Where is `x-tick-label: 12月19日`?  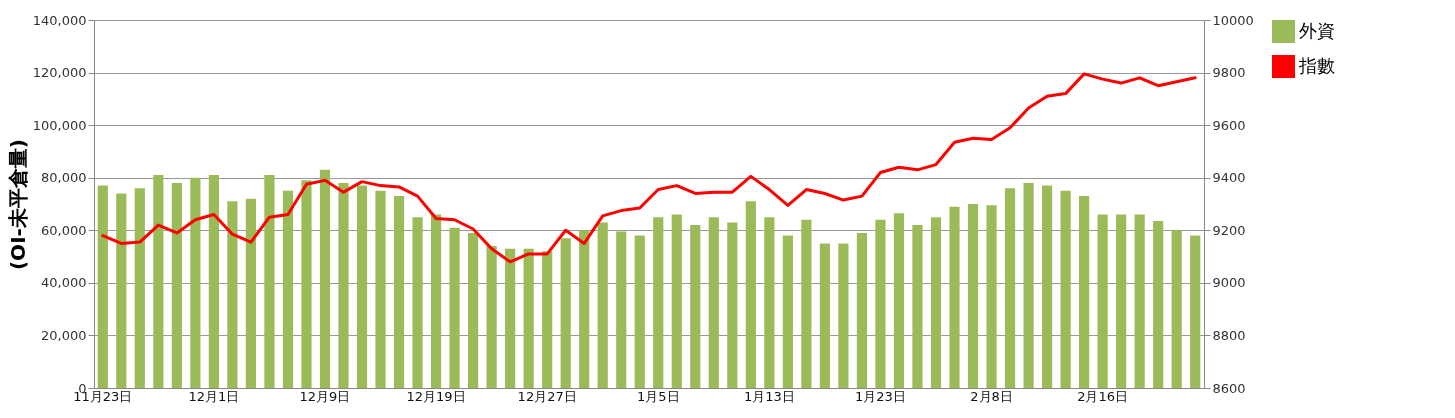
x-tick-label: 12月19日 is located at coordinates (436, 396).